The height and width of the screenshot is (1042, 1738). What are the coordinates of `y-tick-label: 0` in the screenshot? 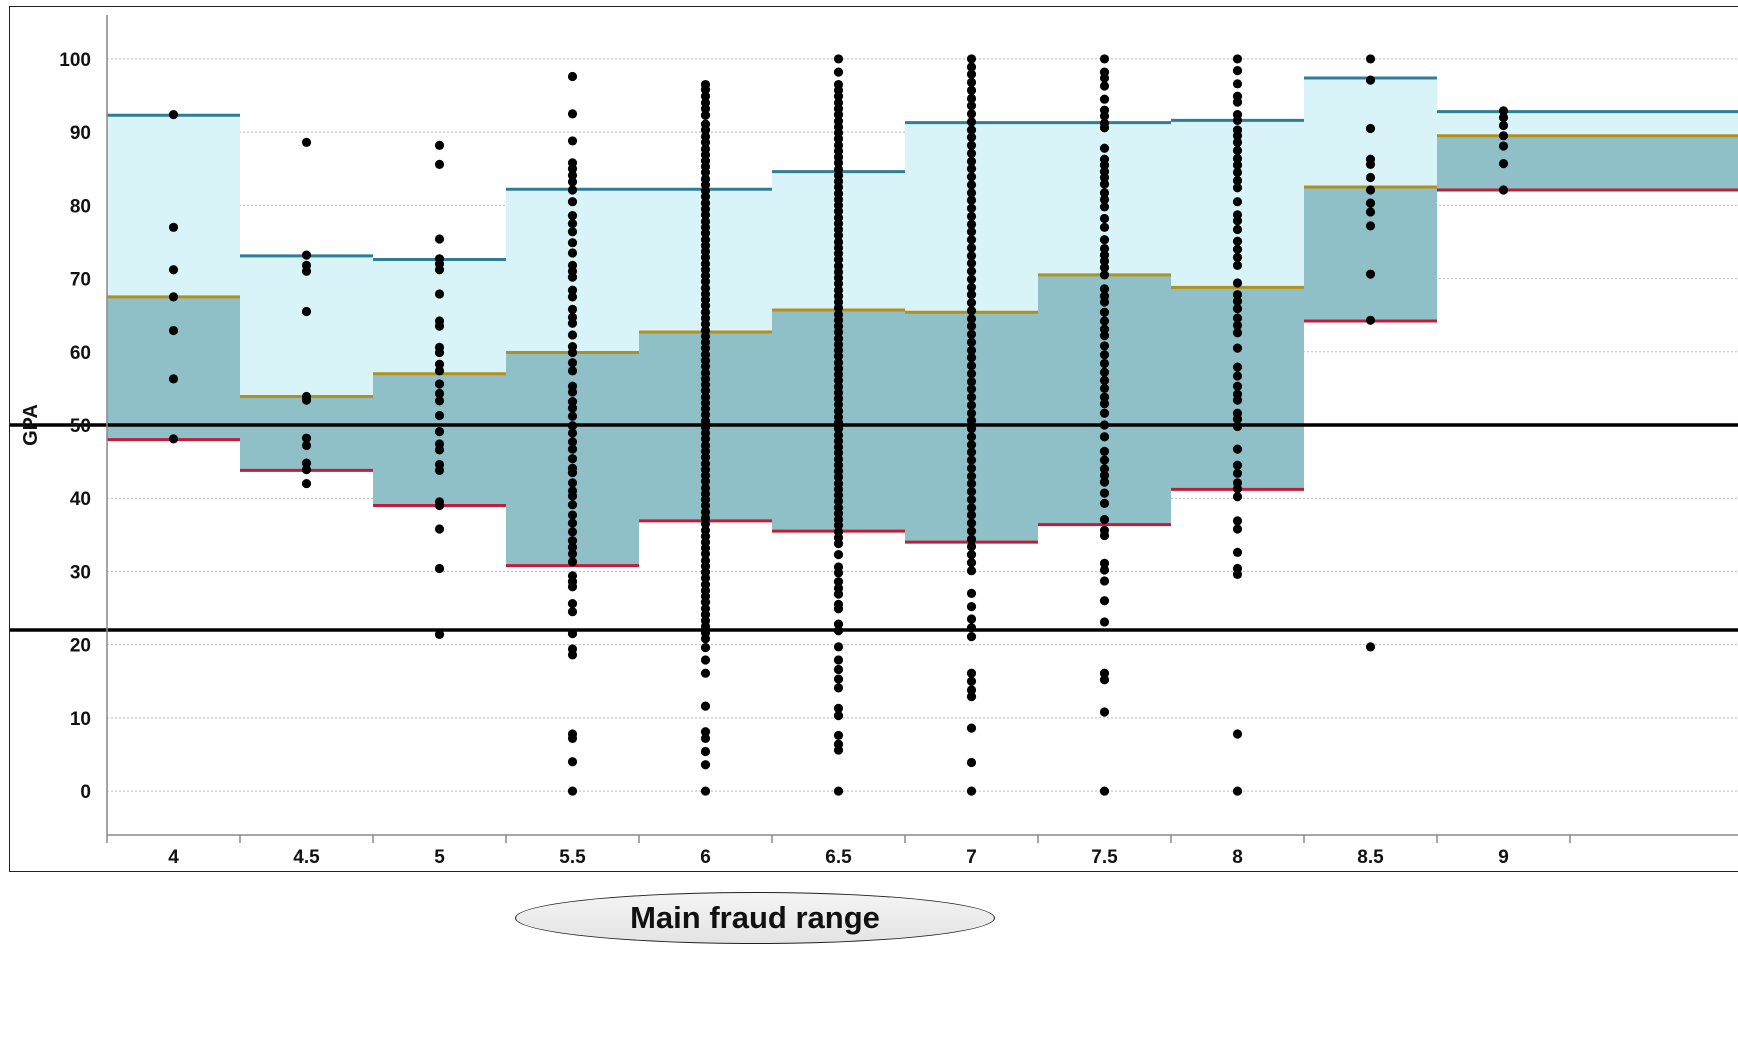 It's located at (85, 792).